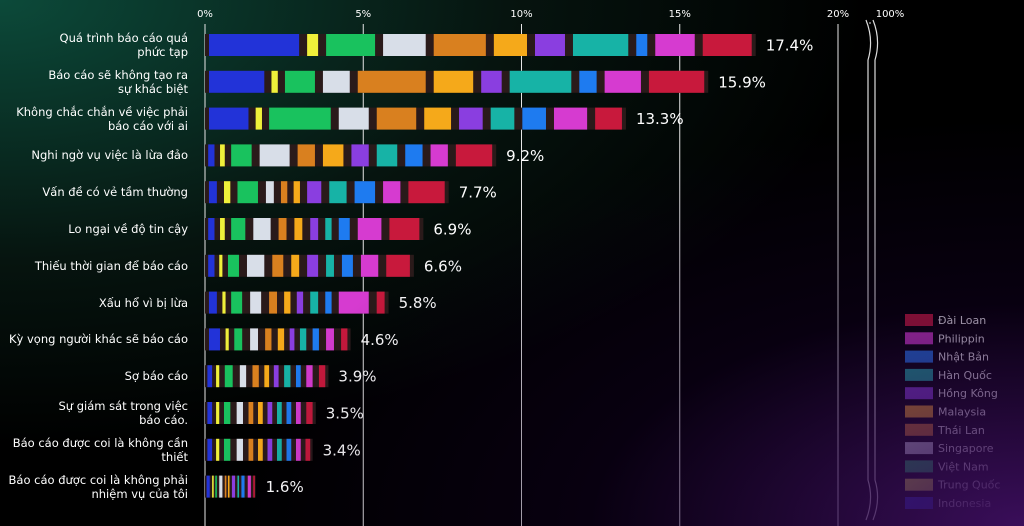 The image size is (1024, 526). I want to click on category-label: Kỳ vọng người khác sẽ báo cáo, so click(98, 339).